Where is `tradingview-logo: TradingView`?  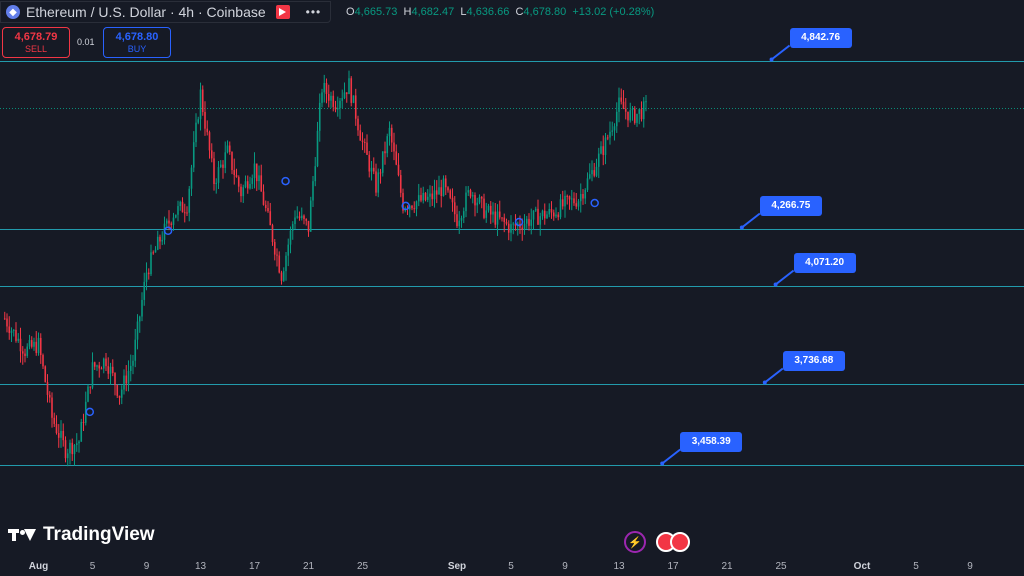
tradingview-logo: TradingView is located at coordinates (81, 535).